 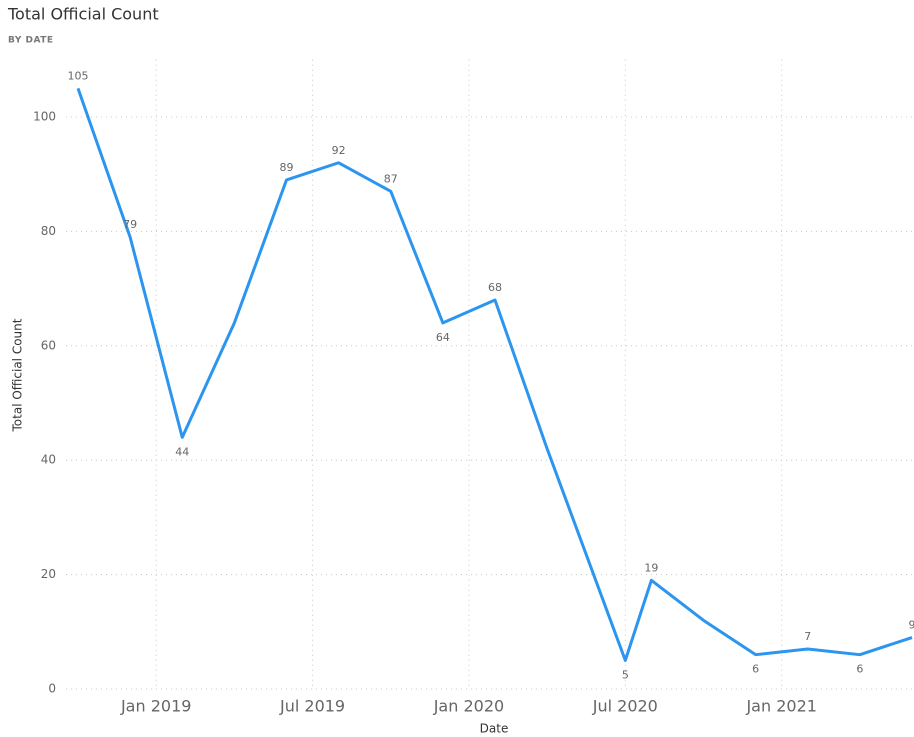 I want to click on y-tick-label: 40, so click(x=48, y=460).